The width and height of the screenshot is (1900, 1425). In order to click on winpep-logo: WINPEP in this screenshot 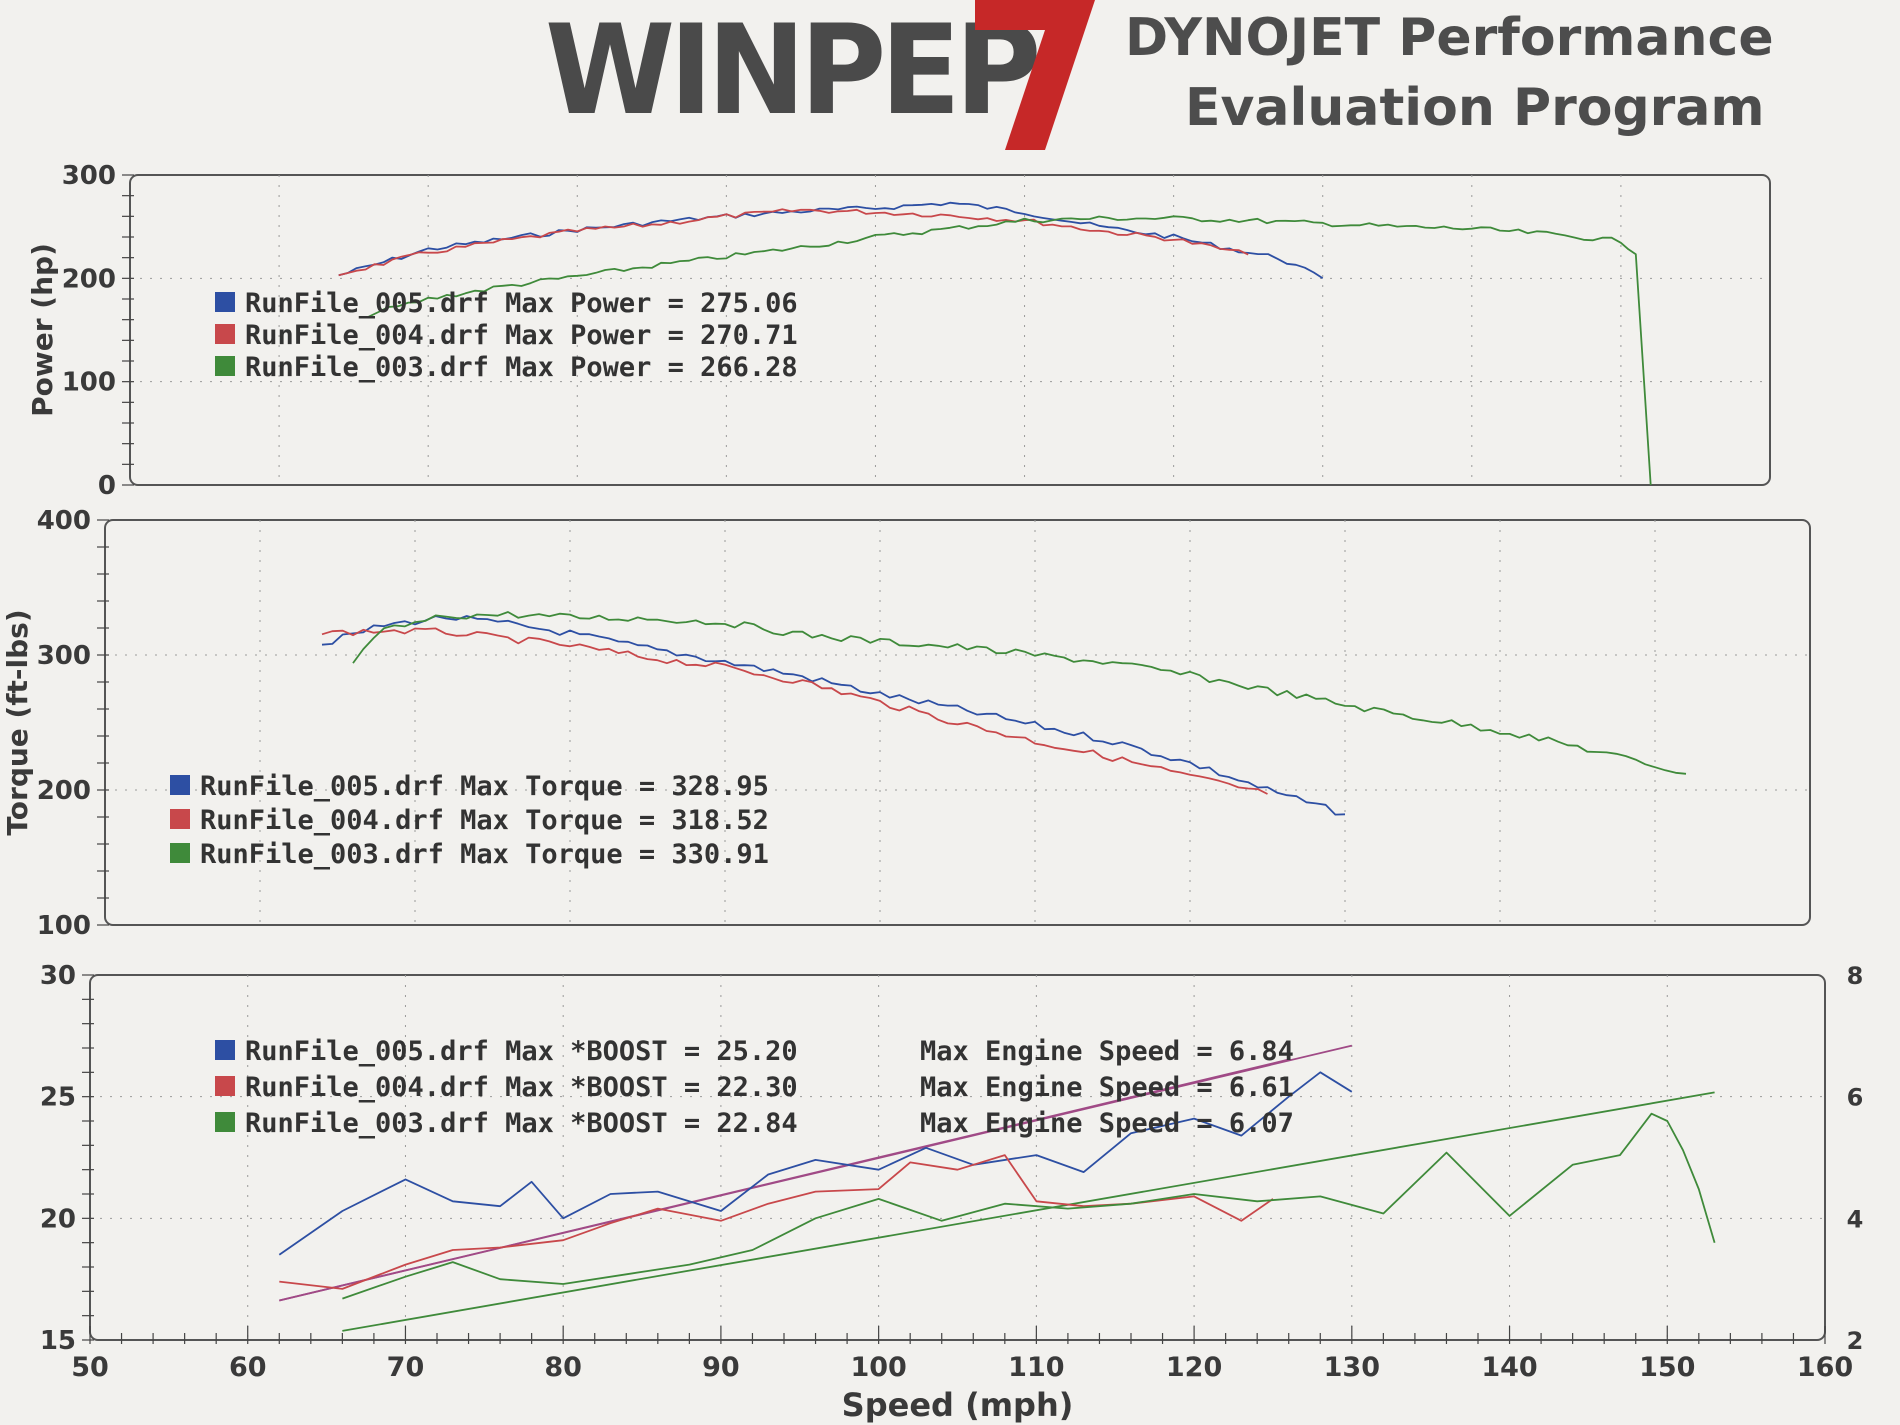, I will do `click(793, 71)`.